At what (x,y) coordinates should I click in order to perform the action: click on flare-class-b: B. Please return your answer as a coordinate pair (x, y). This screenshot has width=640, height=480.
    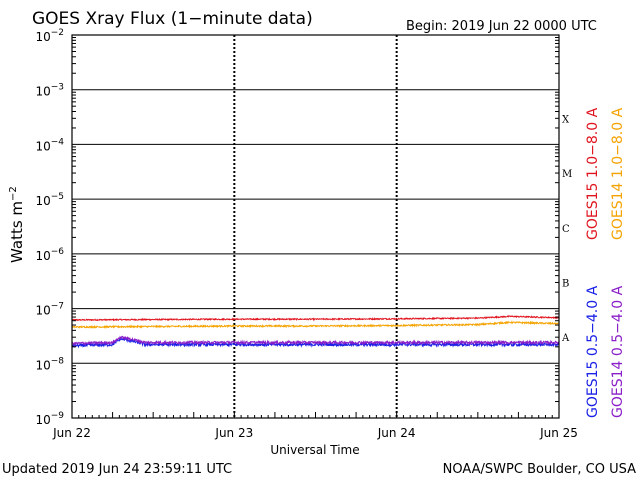
    Looking at the image, I should click on (565, 283).